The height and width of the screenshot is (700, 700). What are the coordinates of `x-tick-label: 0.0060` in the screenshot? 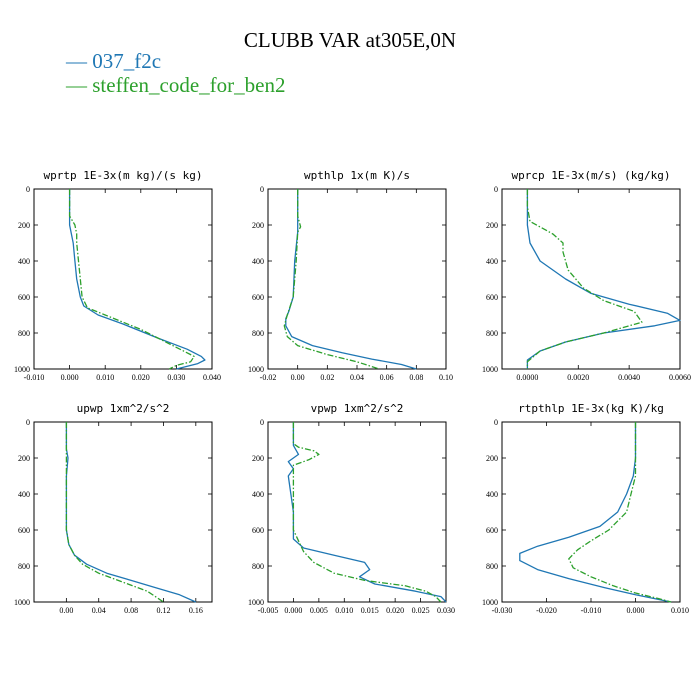 It's located at (680, 377).